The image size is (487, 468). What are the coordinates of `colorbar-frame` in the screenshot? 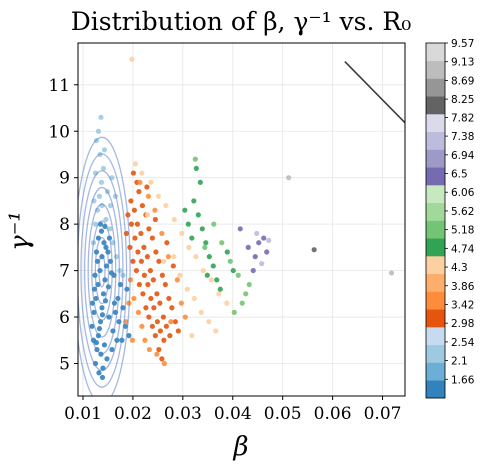 It's located at (435, 220).